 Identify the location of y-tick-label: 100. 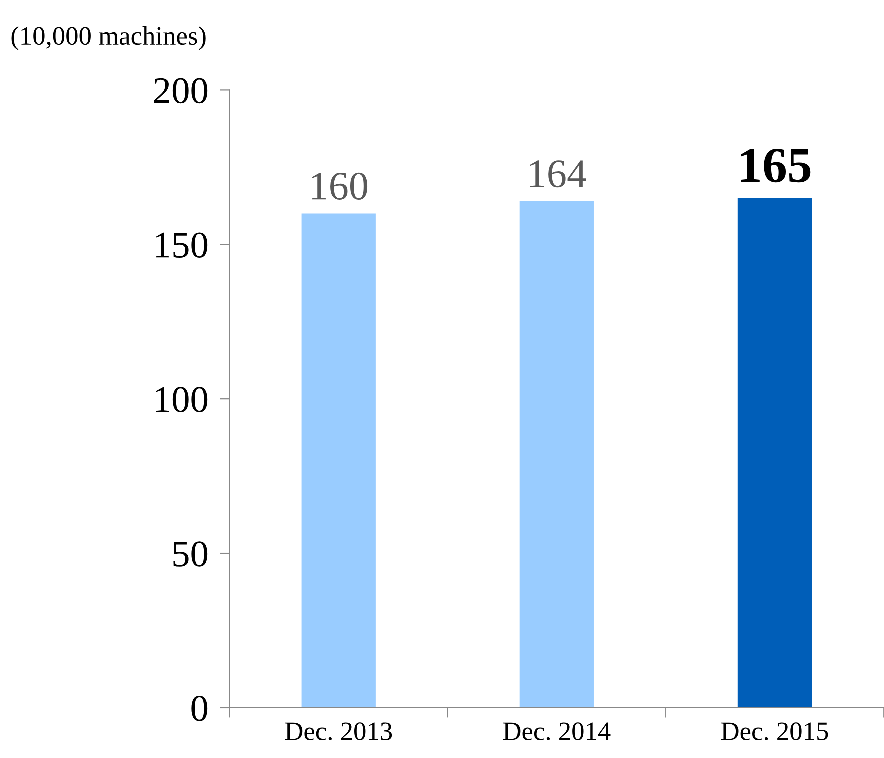
(182, 399).